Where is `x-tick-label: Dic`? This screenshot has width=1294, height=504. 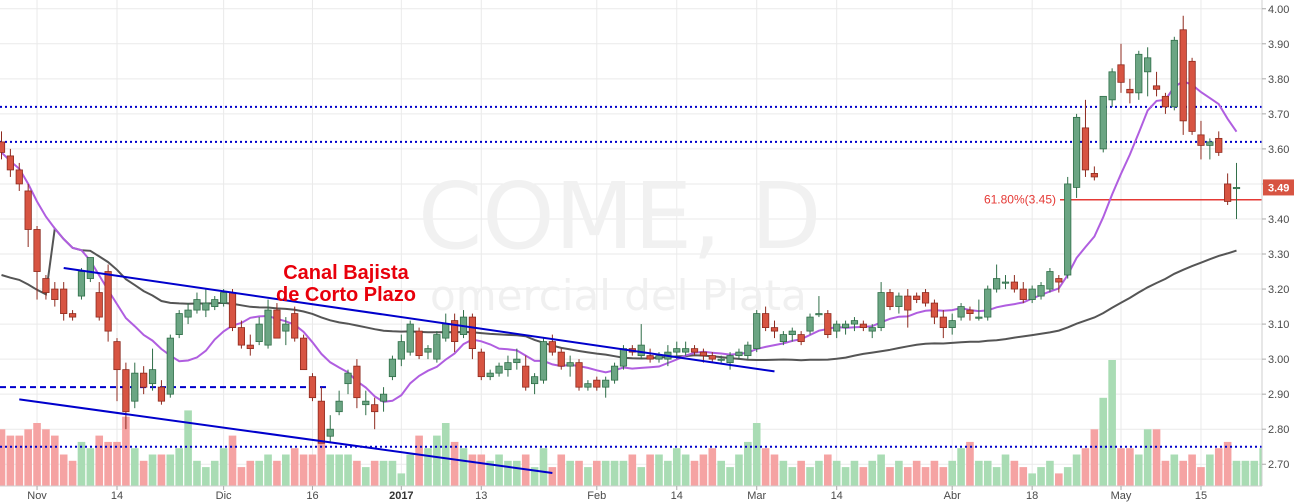
x-tick-label: Dic is located at coordinates (224, 496).